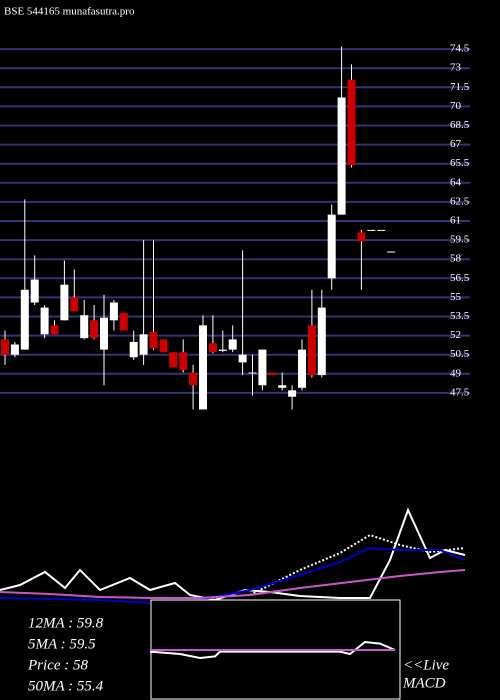  What do you see at coordinates (456, 144) in the screenshot?
I see `y-tick-label: 67` at bounding box center [456, 144].